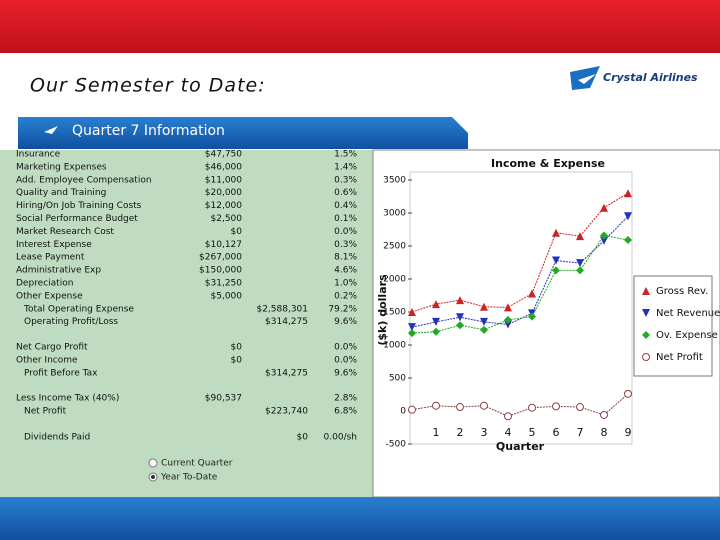 This screenshot has height=540, width=720. What do you see at coordinates (71, 322) in the screenshot?
I see `row-label: Operating Profit/Loss` at bounding box center [71, 322].